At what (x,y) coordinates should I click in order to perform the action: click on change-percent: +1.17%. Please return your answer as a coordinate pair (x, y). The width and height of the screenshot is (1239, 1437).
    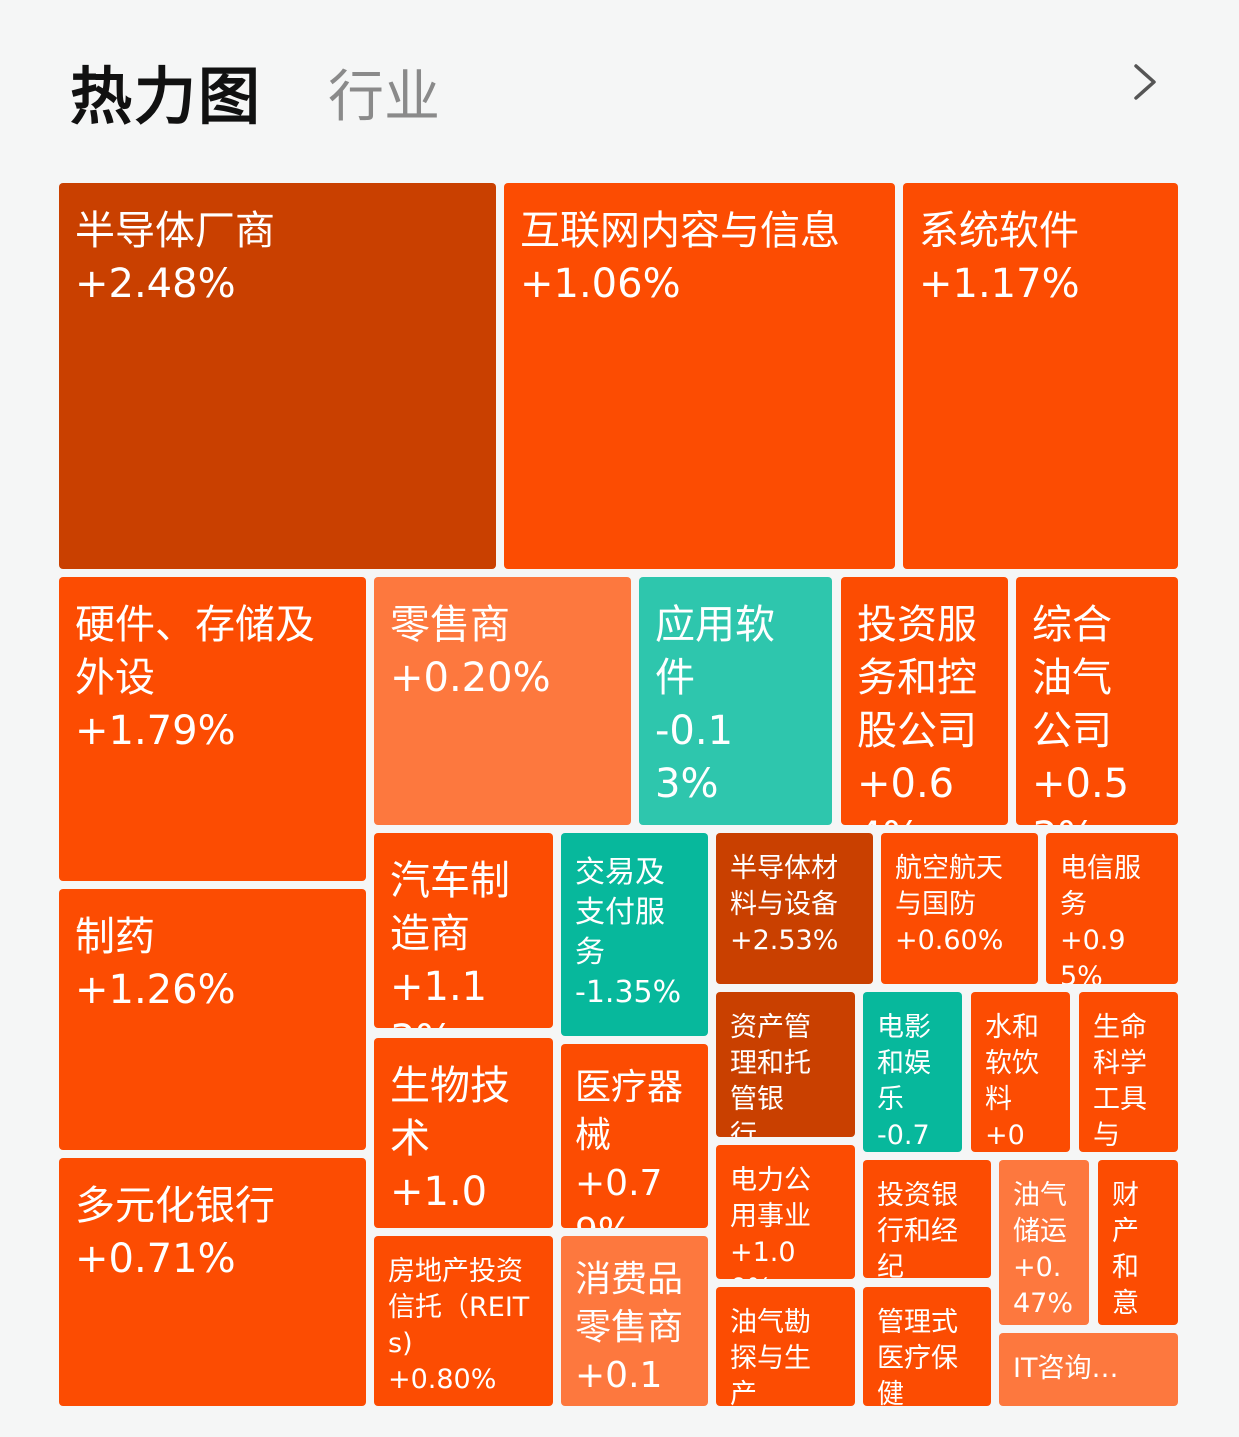
    Looking at the image, I should click on (999, 284).